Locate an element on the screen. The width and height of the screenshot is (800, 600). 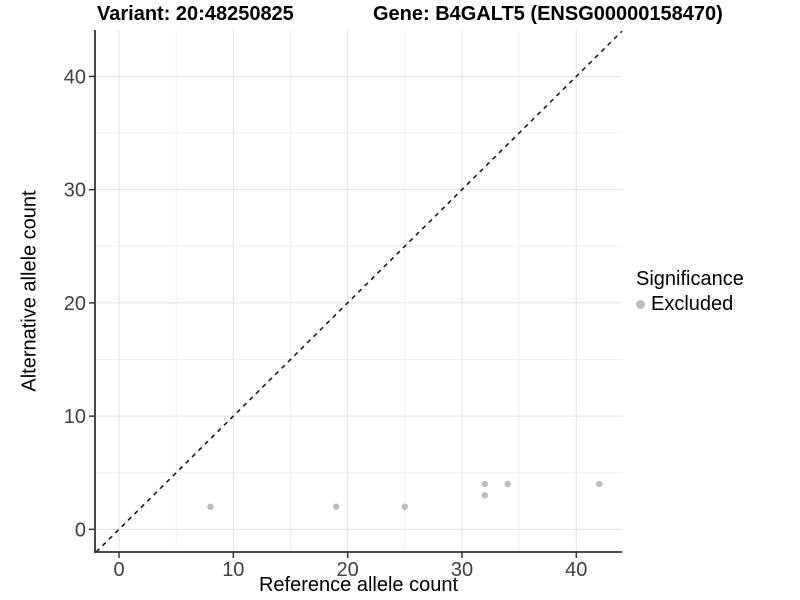
legend-item-label: Excluded is located at coordinates (692, 304).